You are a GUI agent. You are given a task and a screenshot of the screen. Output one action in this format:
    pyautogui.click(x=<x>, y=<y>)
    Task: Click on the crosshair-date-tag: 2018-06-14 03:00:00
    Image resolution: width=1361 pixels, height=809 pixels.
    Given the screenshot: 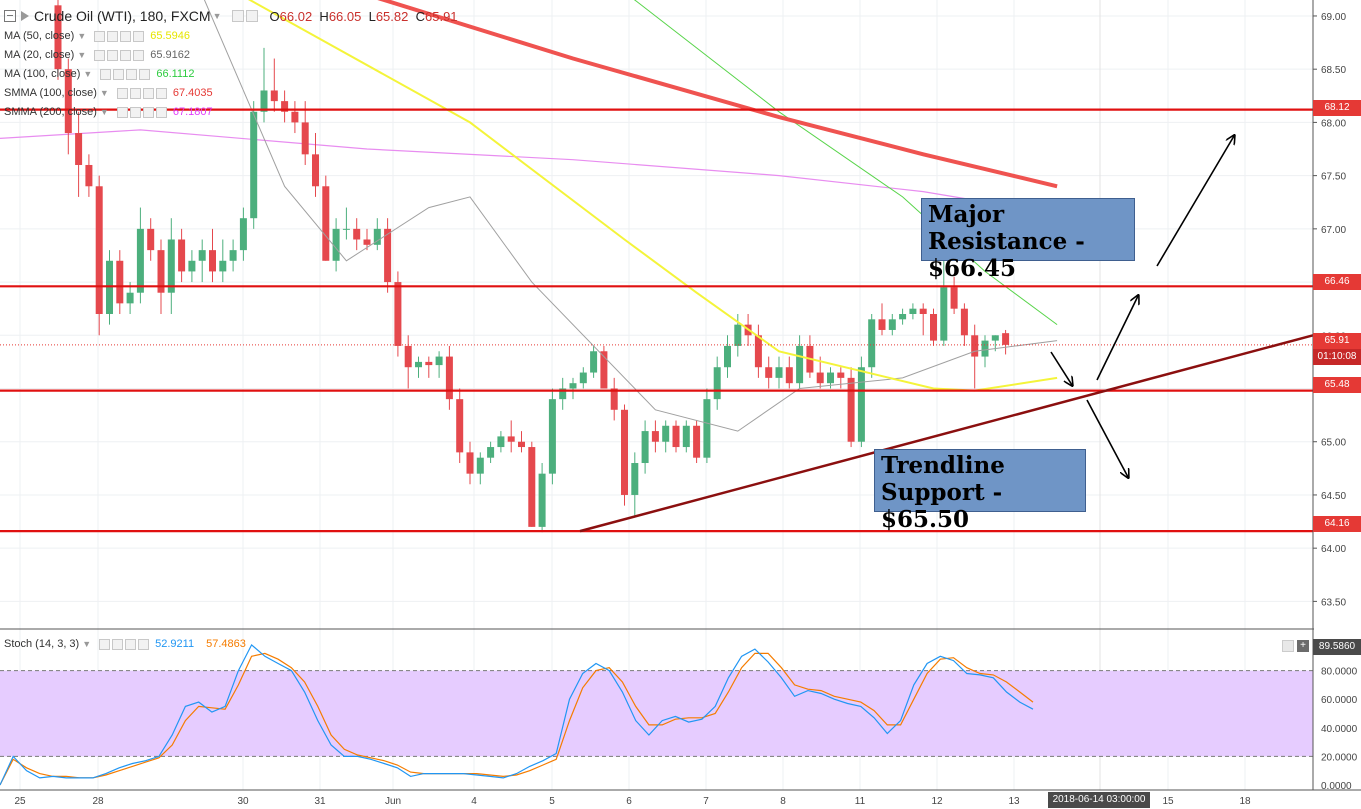 What is the action you would take?
    pyautogui.click(x=1099, y=800)
    